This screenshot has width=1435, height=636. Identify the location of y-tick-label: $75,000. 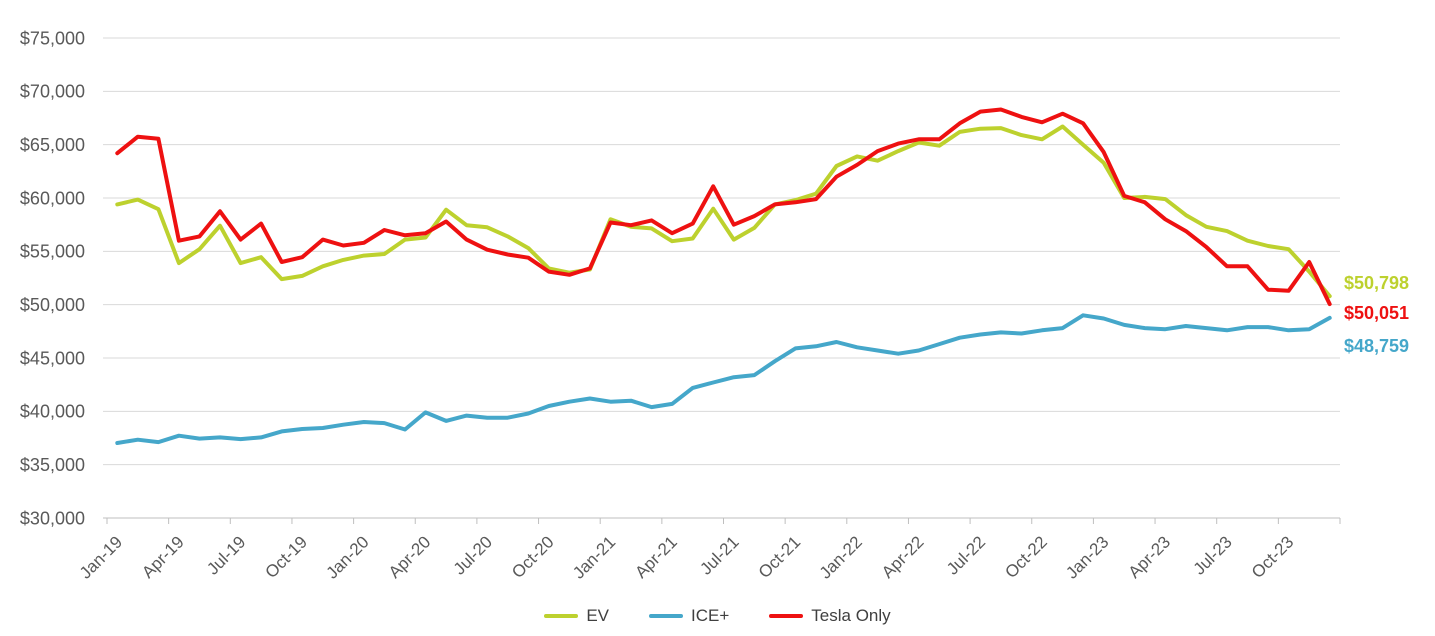
(52, 38).